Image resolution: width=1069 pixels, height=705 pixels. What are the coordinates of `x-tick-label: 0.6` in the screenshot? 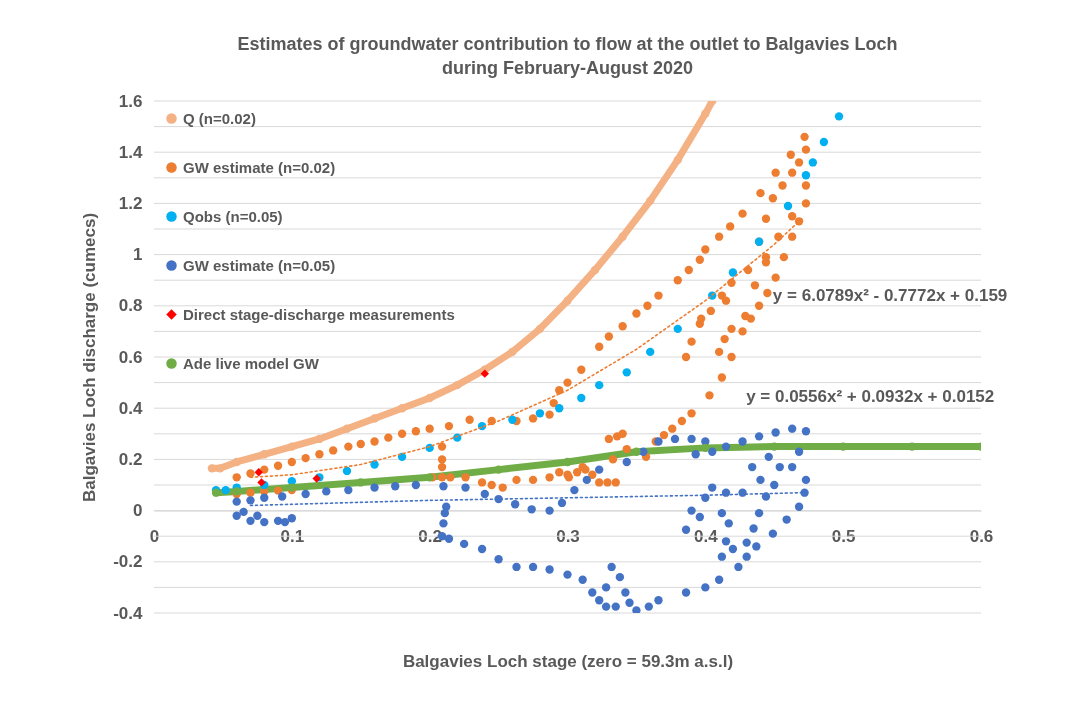 It's located at (981, 537).